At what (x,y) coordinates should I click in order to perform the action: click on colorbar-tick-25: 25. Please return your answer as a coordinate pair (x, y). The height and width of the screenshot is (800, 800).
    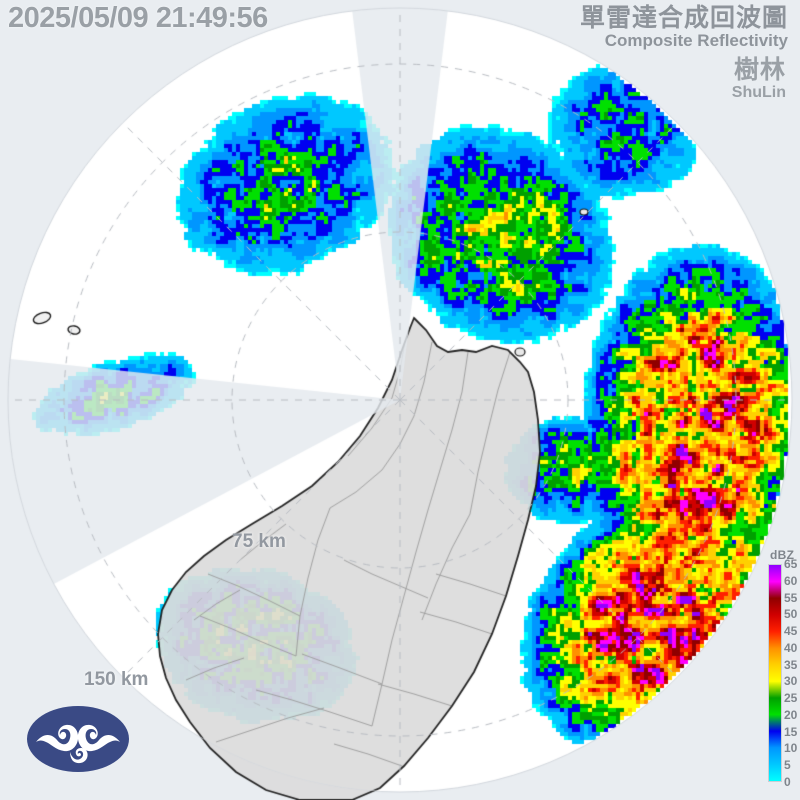
    Looking at the image, I should click on (791, 698).